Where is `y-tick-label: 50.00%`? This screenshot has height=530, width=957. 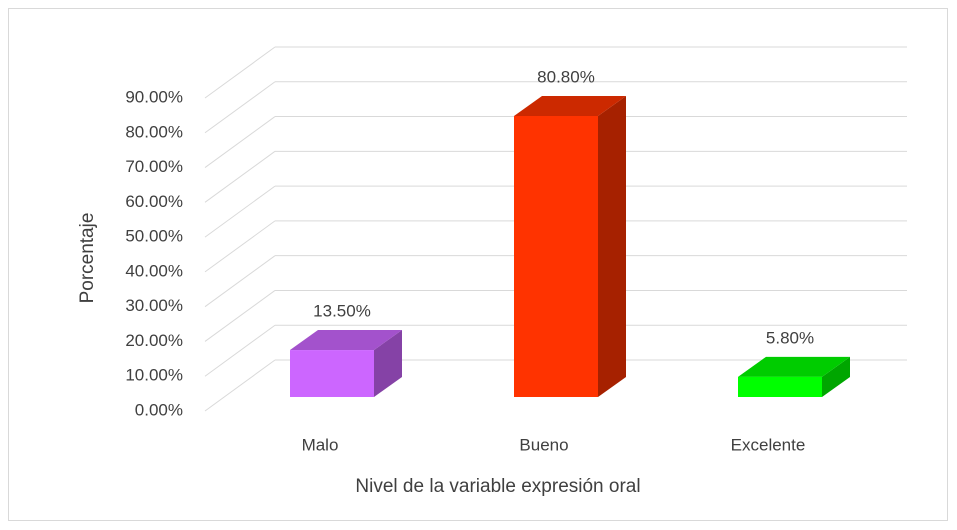 y-tick-label: 50.00% is located at coordinates (154, 236).